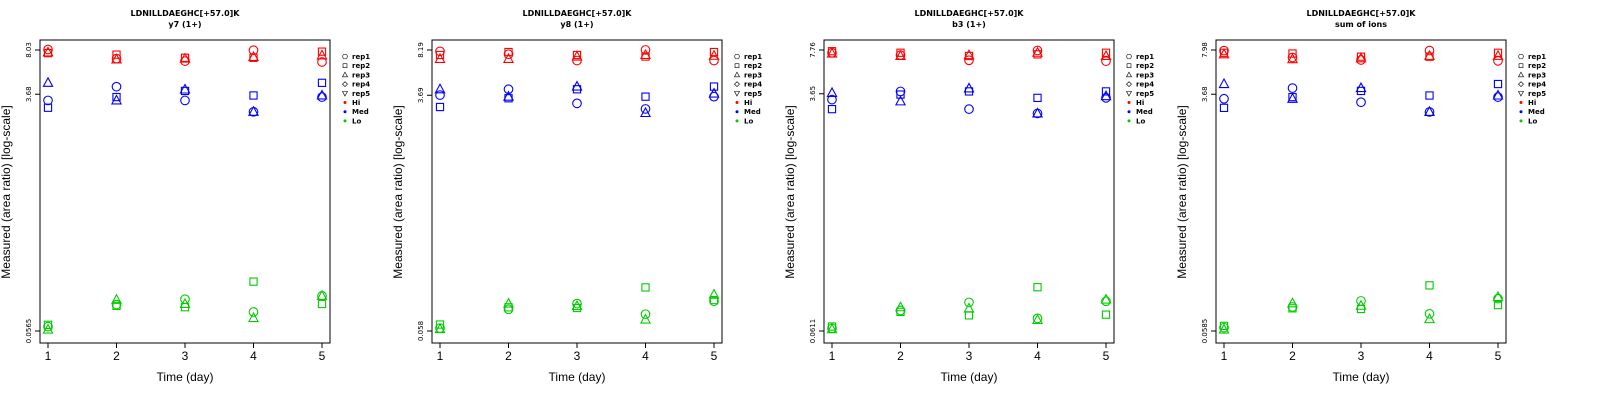 The image size is (1600, 400). Describe the element at coordinates (361, 57) in the screenshot. I see `legend-label: rep1` at that location.